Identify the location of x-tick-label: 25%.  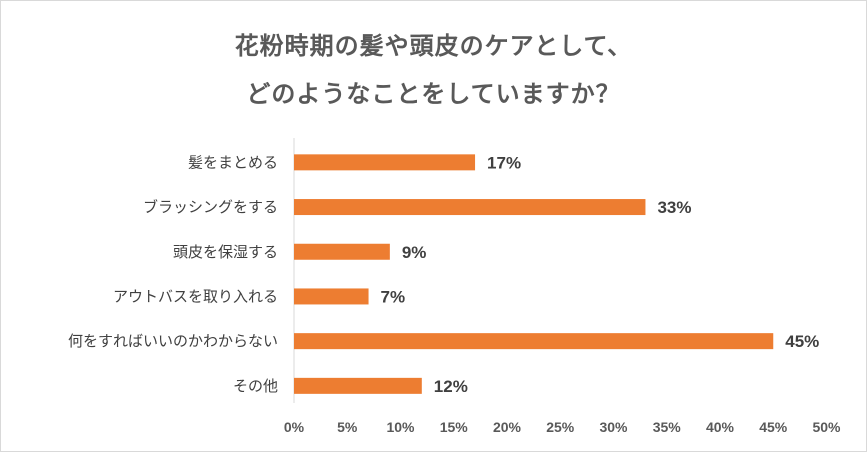
(560, 427).